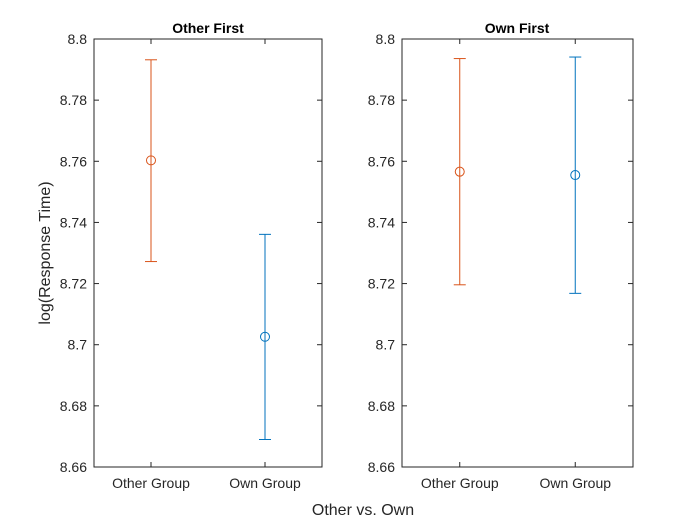  I want to click on y-axis-label: log(Response Time), so click(45, 252).